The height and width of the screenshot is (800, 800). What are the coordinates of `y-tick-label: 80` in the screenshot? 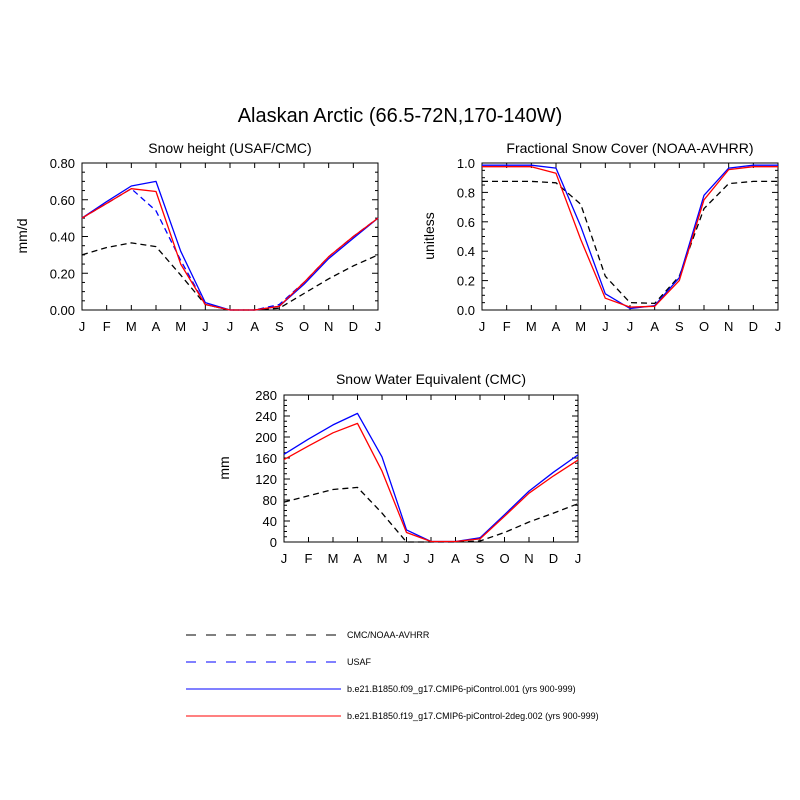 It's located at (270, 500).